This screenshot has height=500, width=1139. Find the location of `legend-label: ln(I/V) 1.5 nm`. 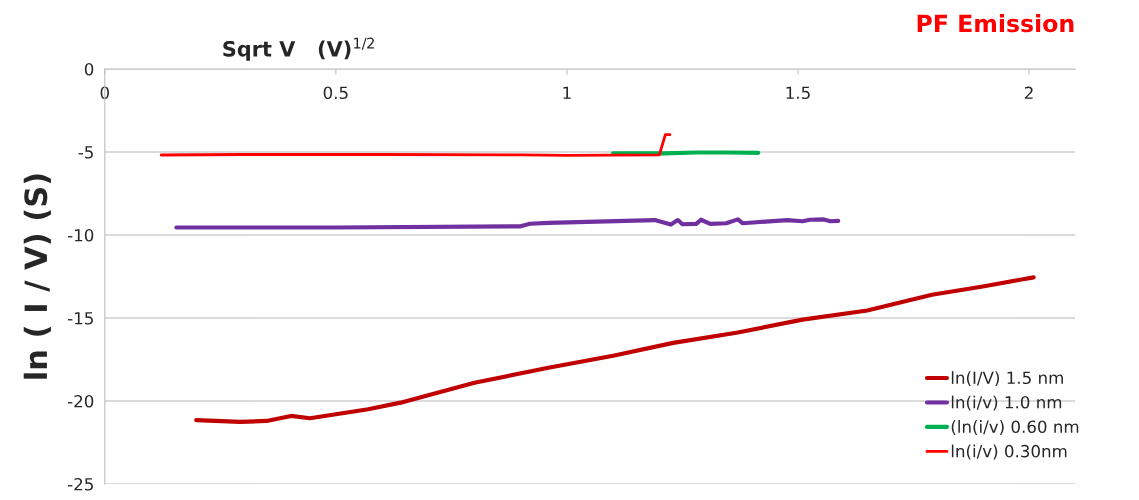

legend-label: ln(I/V) 1.5 nm is located at coordinates (1007, 379).